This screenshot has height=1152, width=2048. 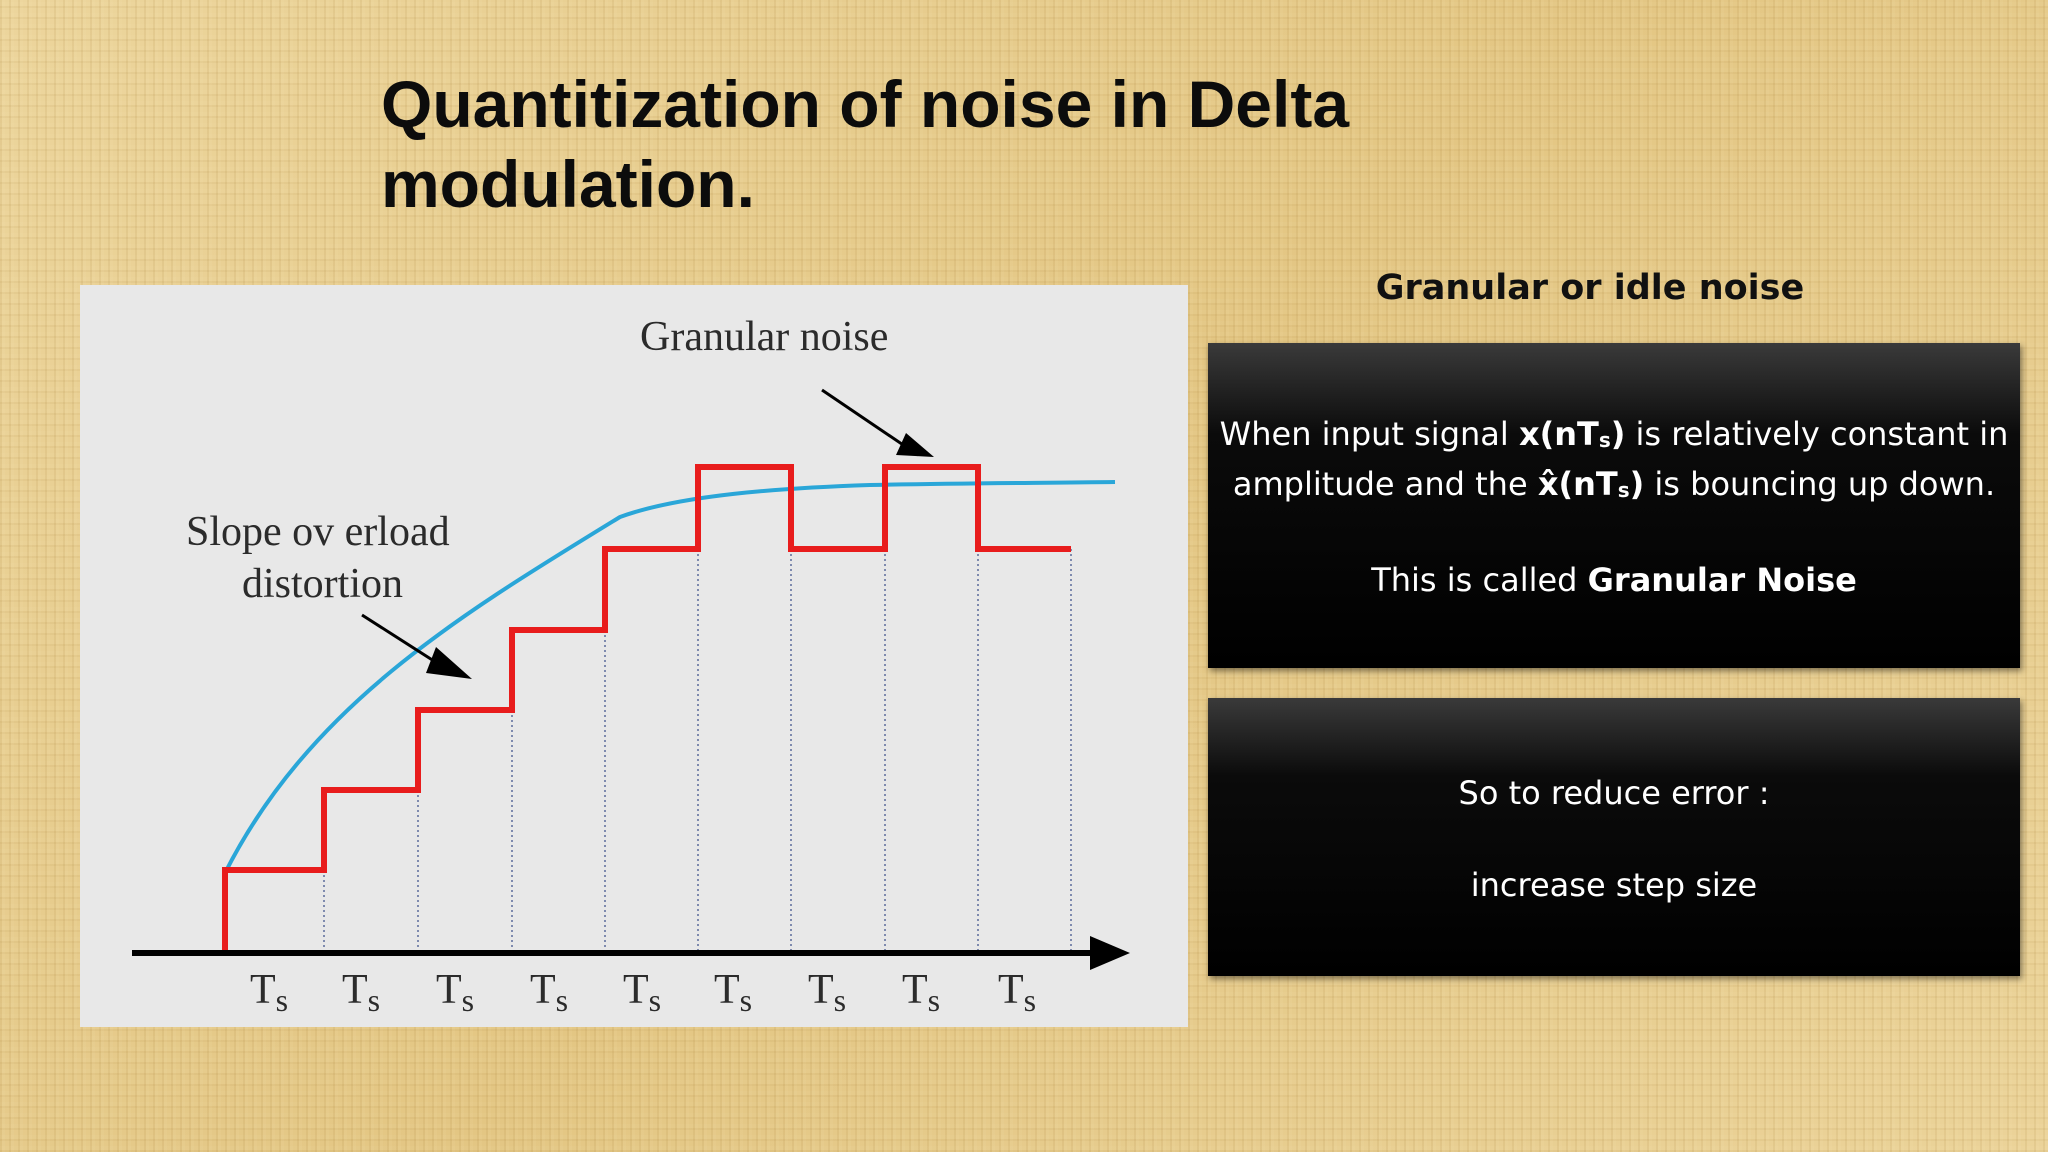 What do you see at coordinates (1558, 434) in the screenshot?
I see `text-segment: x(nT` at bounding box center [1558, 434].